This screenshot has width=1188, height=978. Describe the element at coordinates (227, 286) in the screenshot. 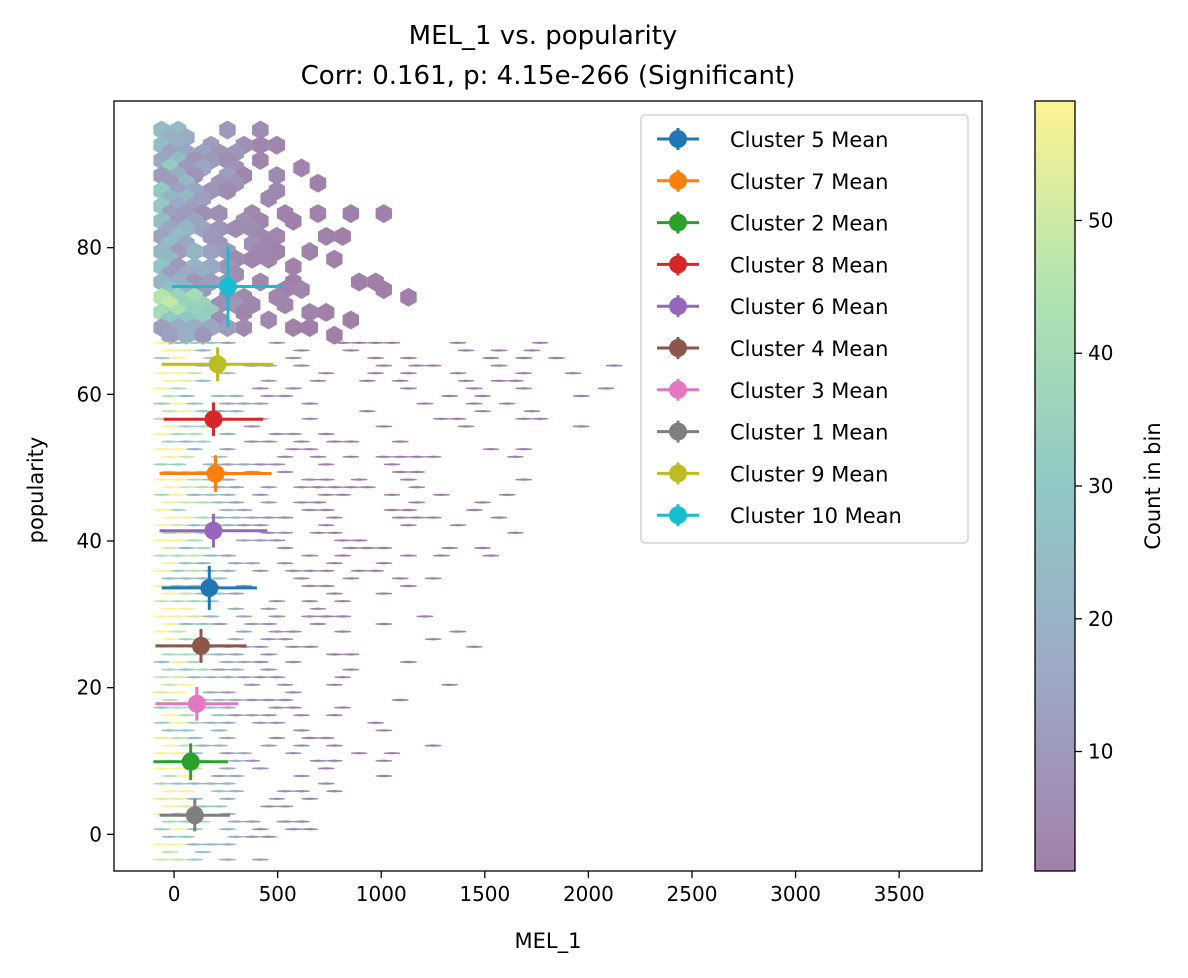

I see `mean-point` at that location.